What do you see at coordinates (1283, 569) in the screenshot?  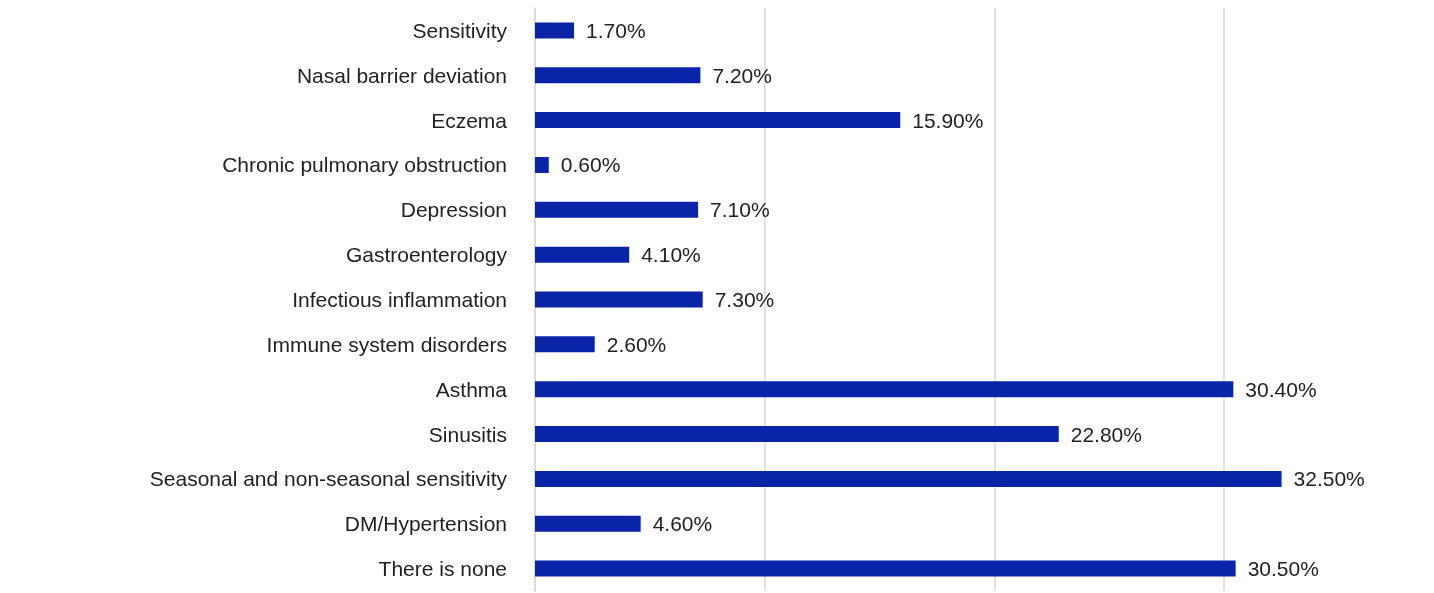 I see `data-label: 30.50%` at bounding box center [1283, 569].